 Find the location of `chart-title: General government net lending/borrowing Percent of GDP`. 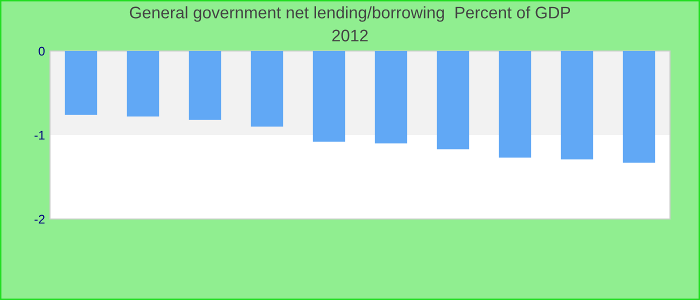

chart-title: General government net lending/borrowing Percent of GDP is located at coordinates (350, 14).